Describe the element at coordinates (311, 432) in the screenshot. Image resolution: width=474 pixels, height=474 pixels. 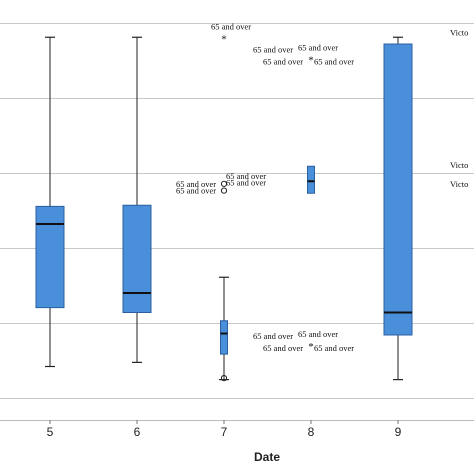
I see `x-tick-label: 8` at that location.